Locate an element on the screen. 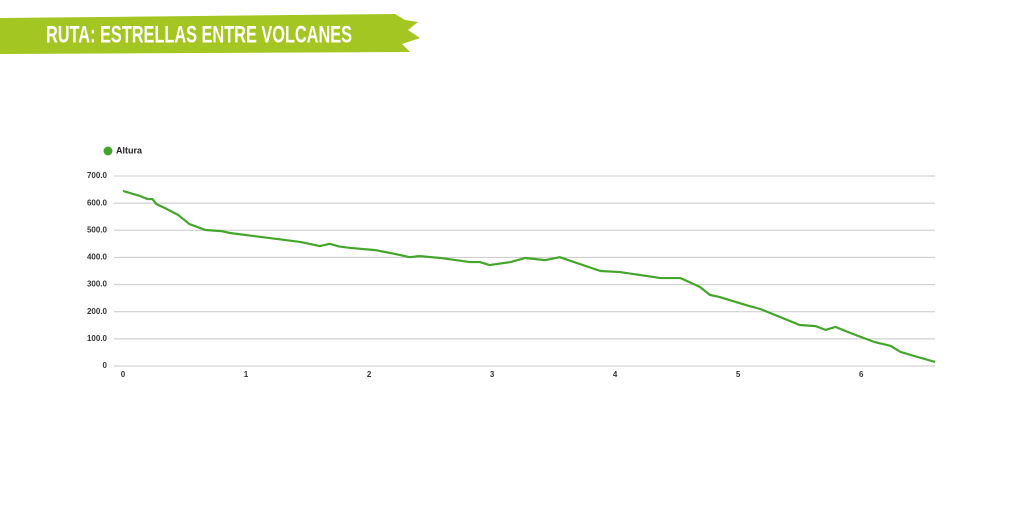  x-tick-label: 1 is located at coordinates (246, 374).